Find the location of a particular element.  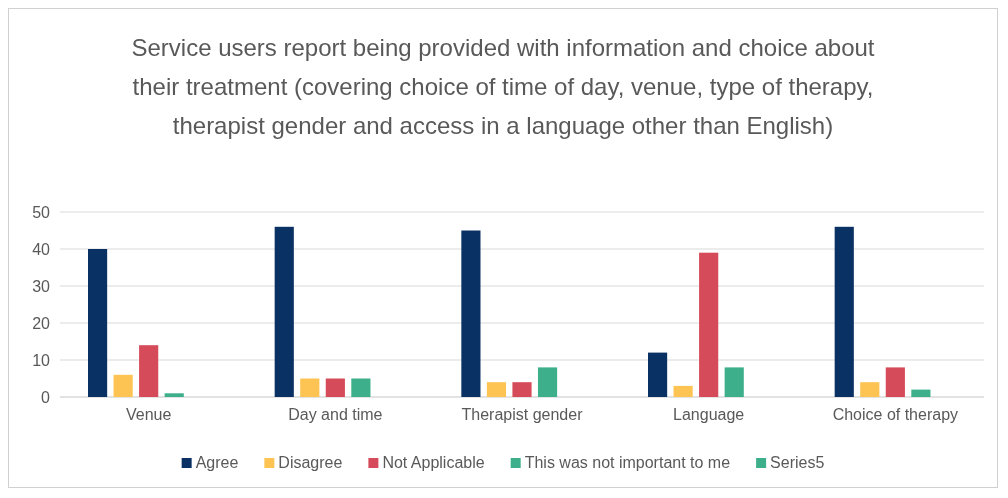

y-tick-label: 0 is located at coordinates (46, 397).